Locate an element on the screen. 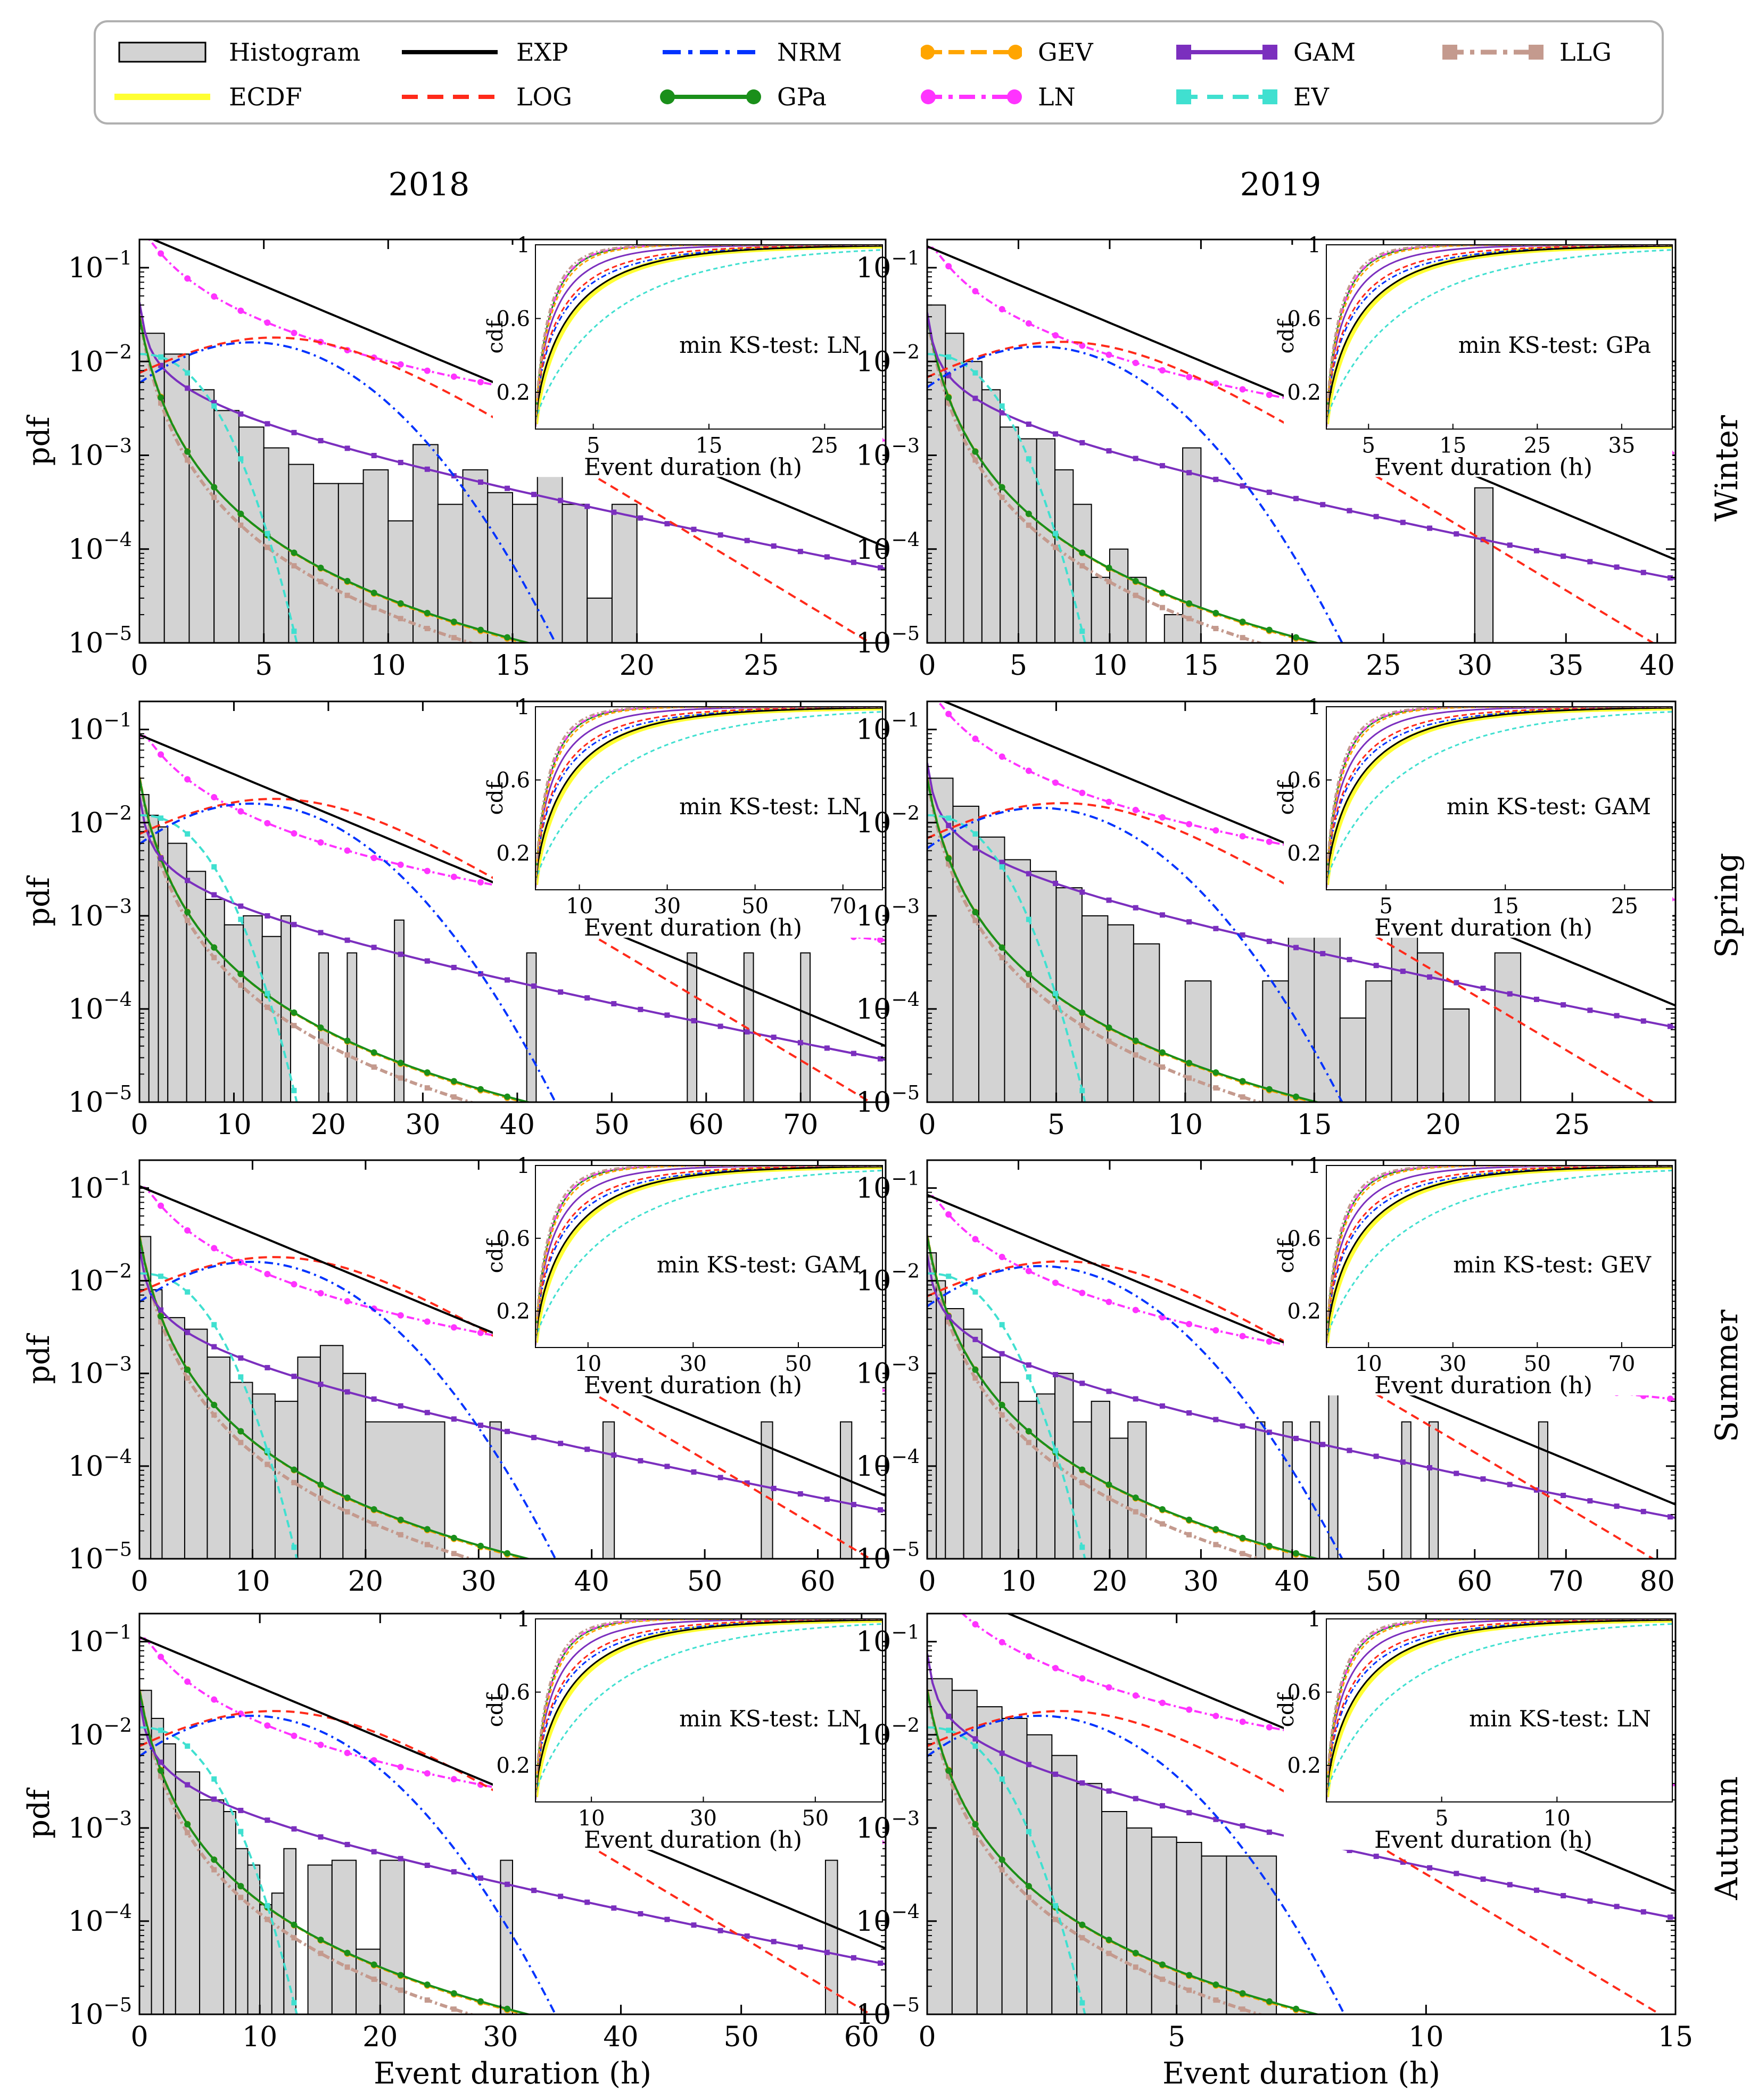  legend-label: LLG is located at coordinates (1585, 52).